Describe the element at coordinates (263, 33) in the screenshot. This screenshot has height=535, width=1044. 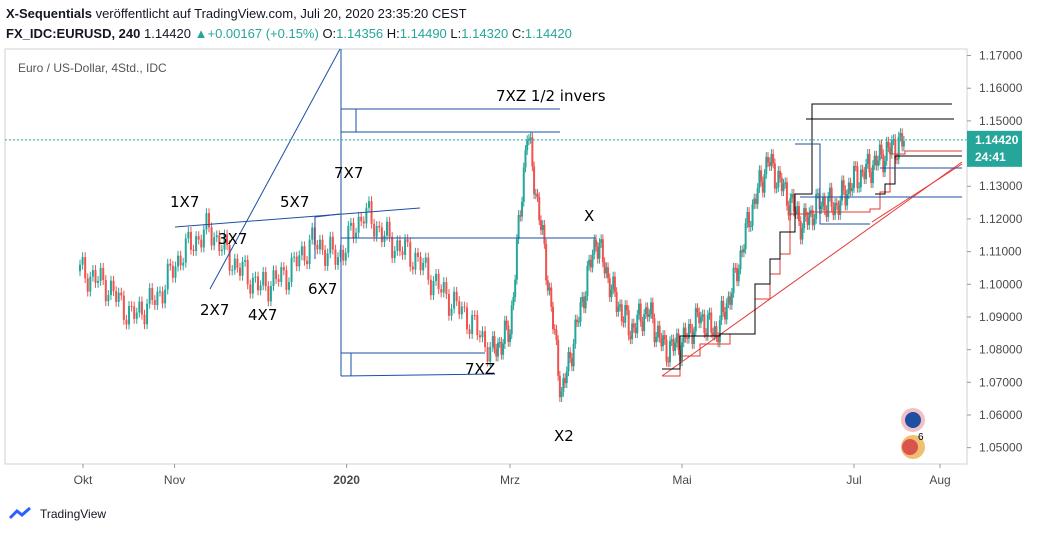
I see `change-value: +0.00167 (+0.15%)` at that location.